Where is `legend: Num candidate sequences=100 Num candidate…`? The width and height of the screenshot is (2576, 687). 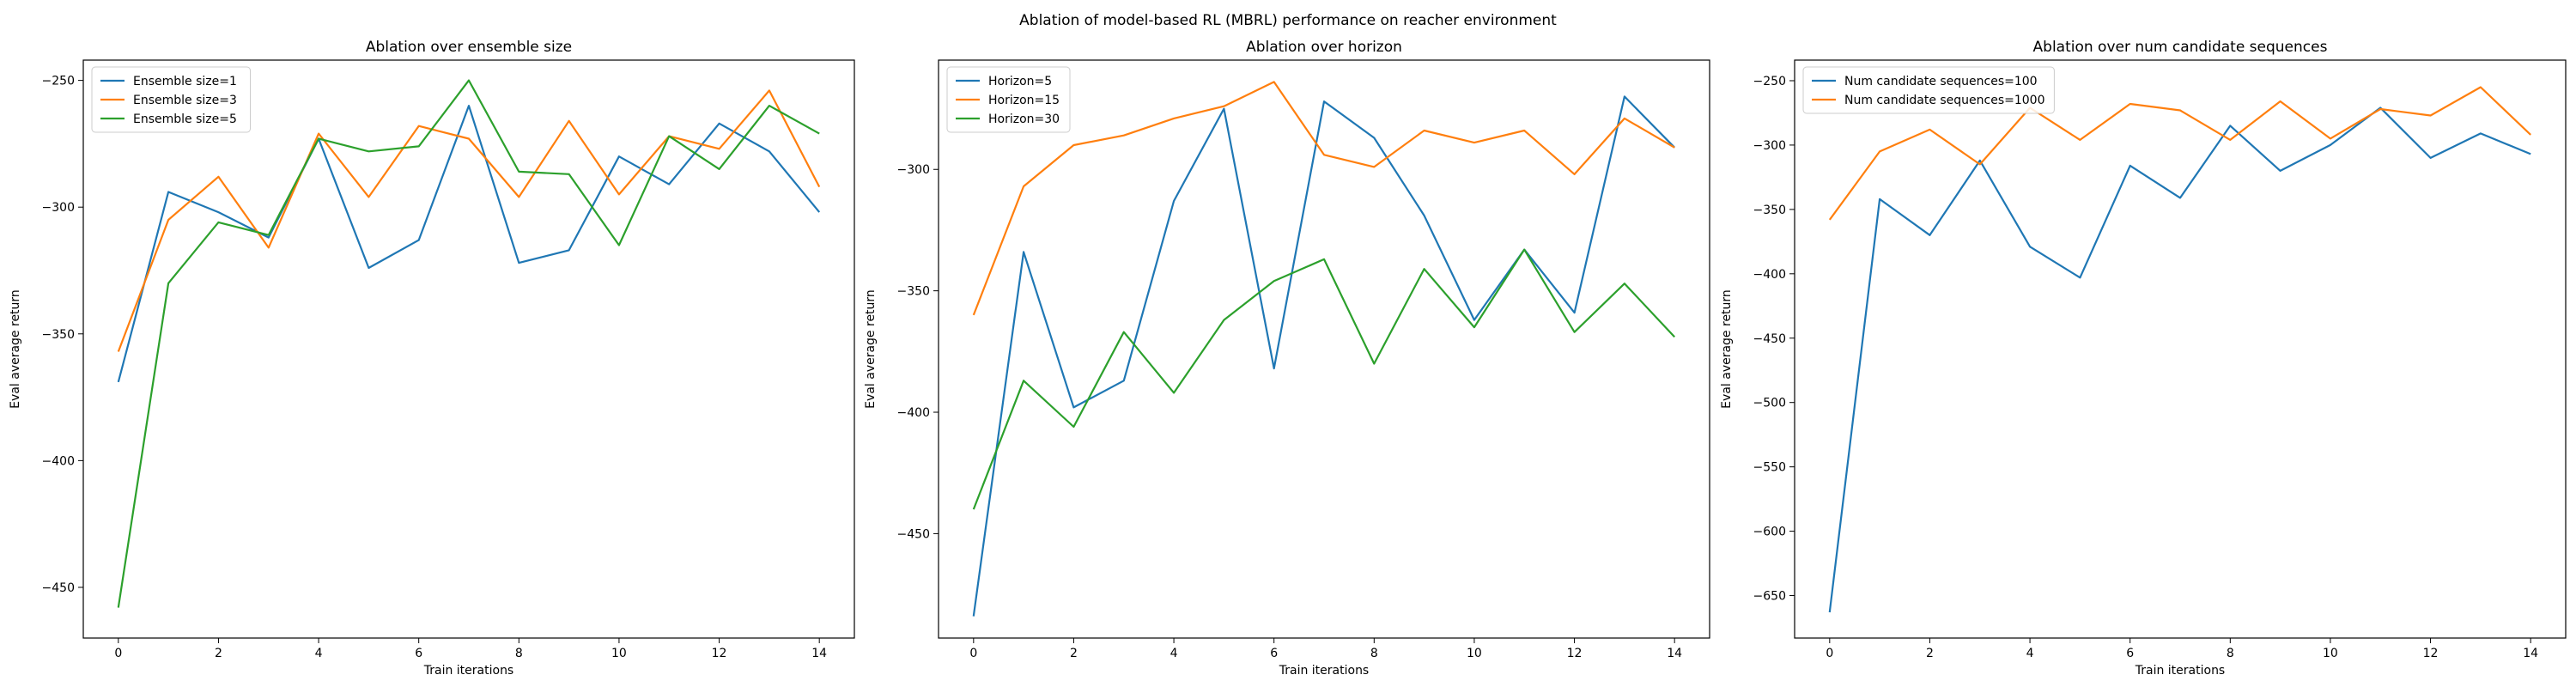 legend: Num candidate sequences=100 Num candidate… is located at coordinates (1929, 90).